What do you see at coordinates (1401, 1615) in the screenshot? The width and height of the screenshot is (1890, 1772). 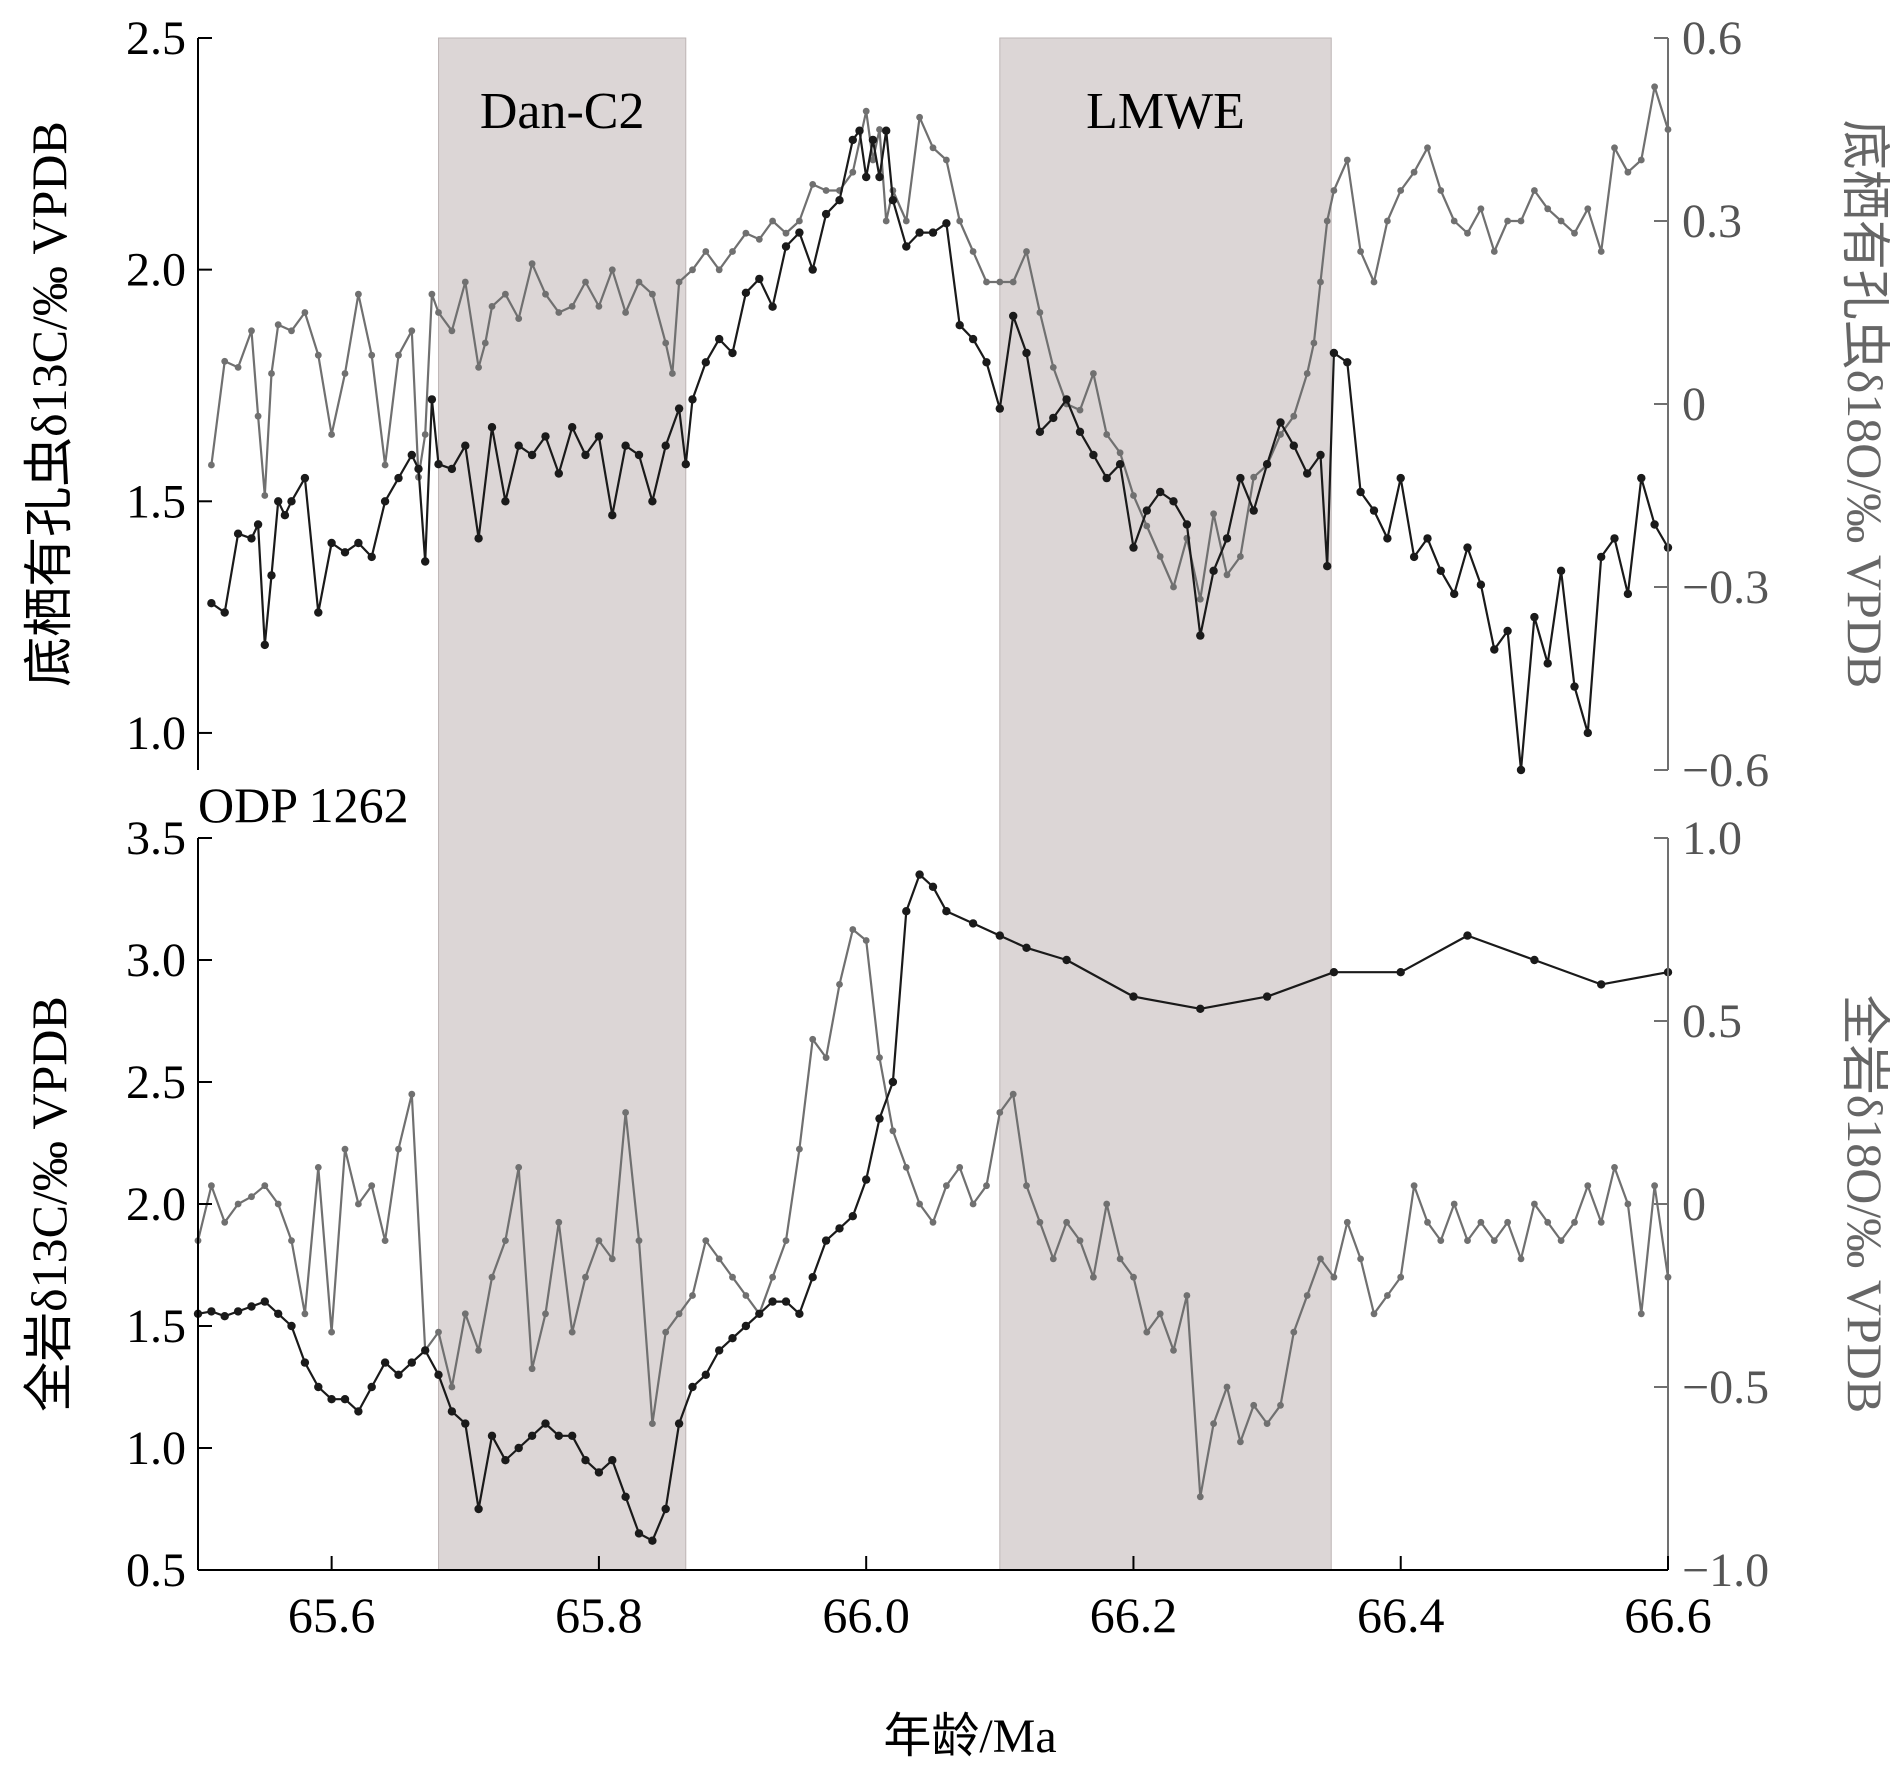 I see `x-tick-label: 66.4` at bounding box center [1401, 1615].